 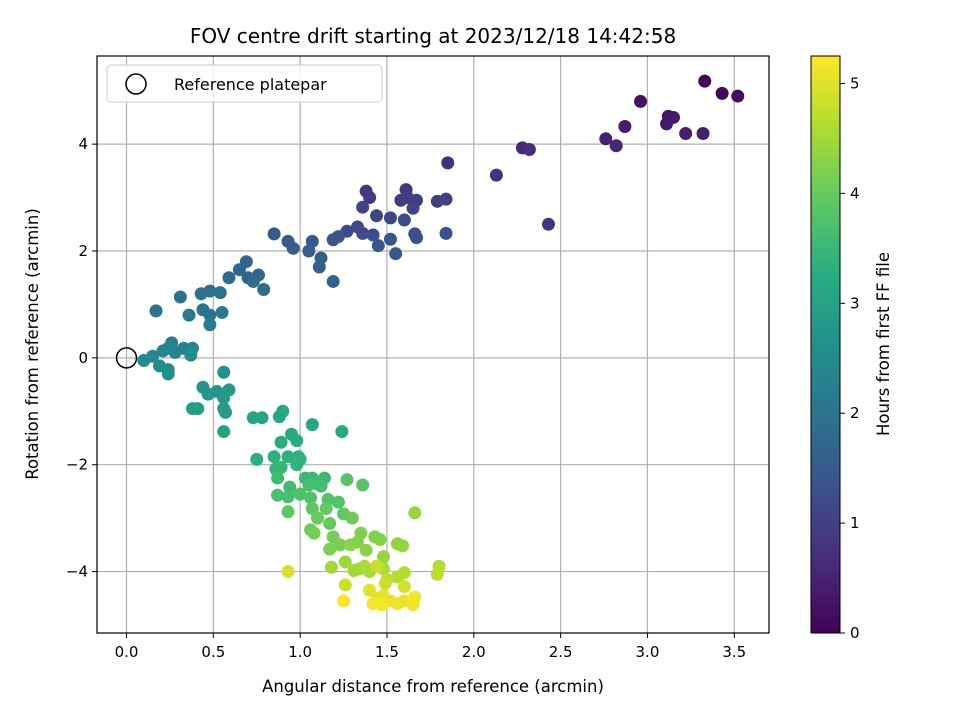 I want to click on x-tick-label: 0.0, so click(x=127, y=652).